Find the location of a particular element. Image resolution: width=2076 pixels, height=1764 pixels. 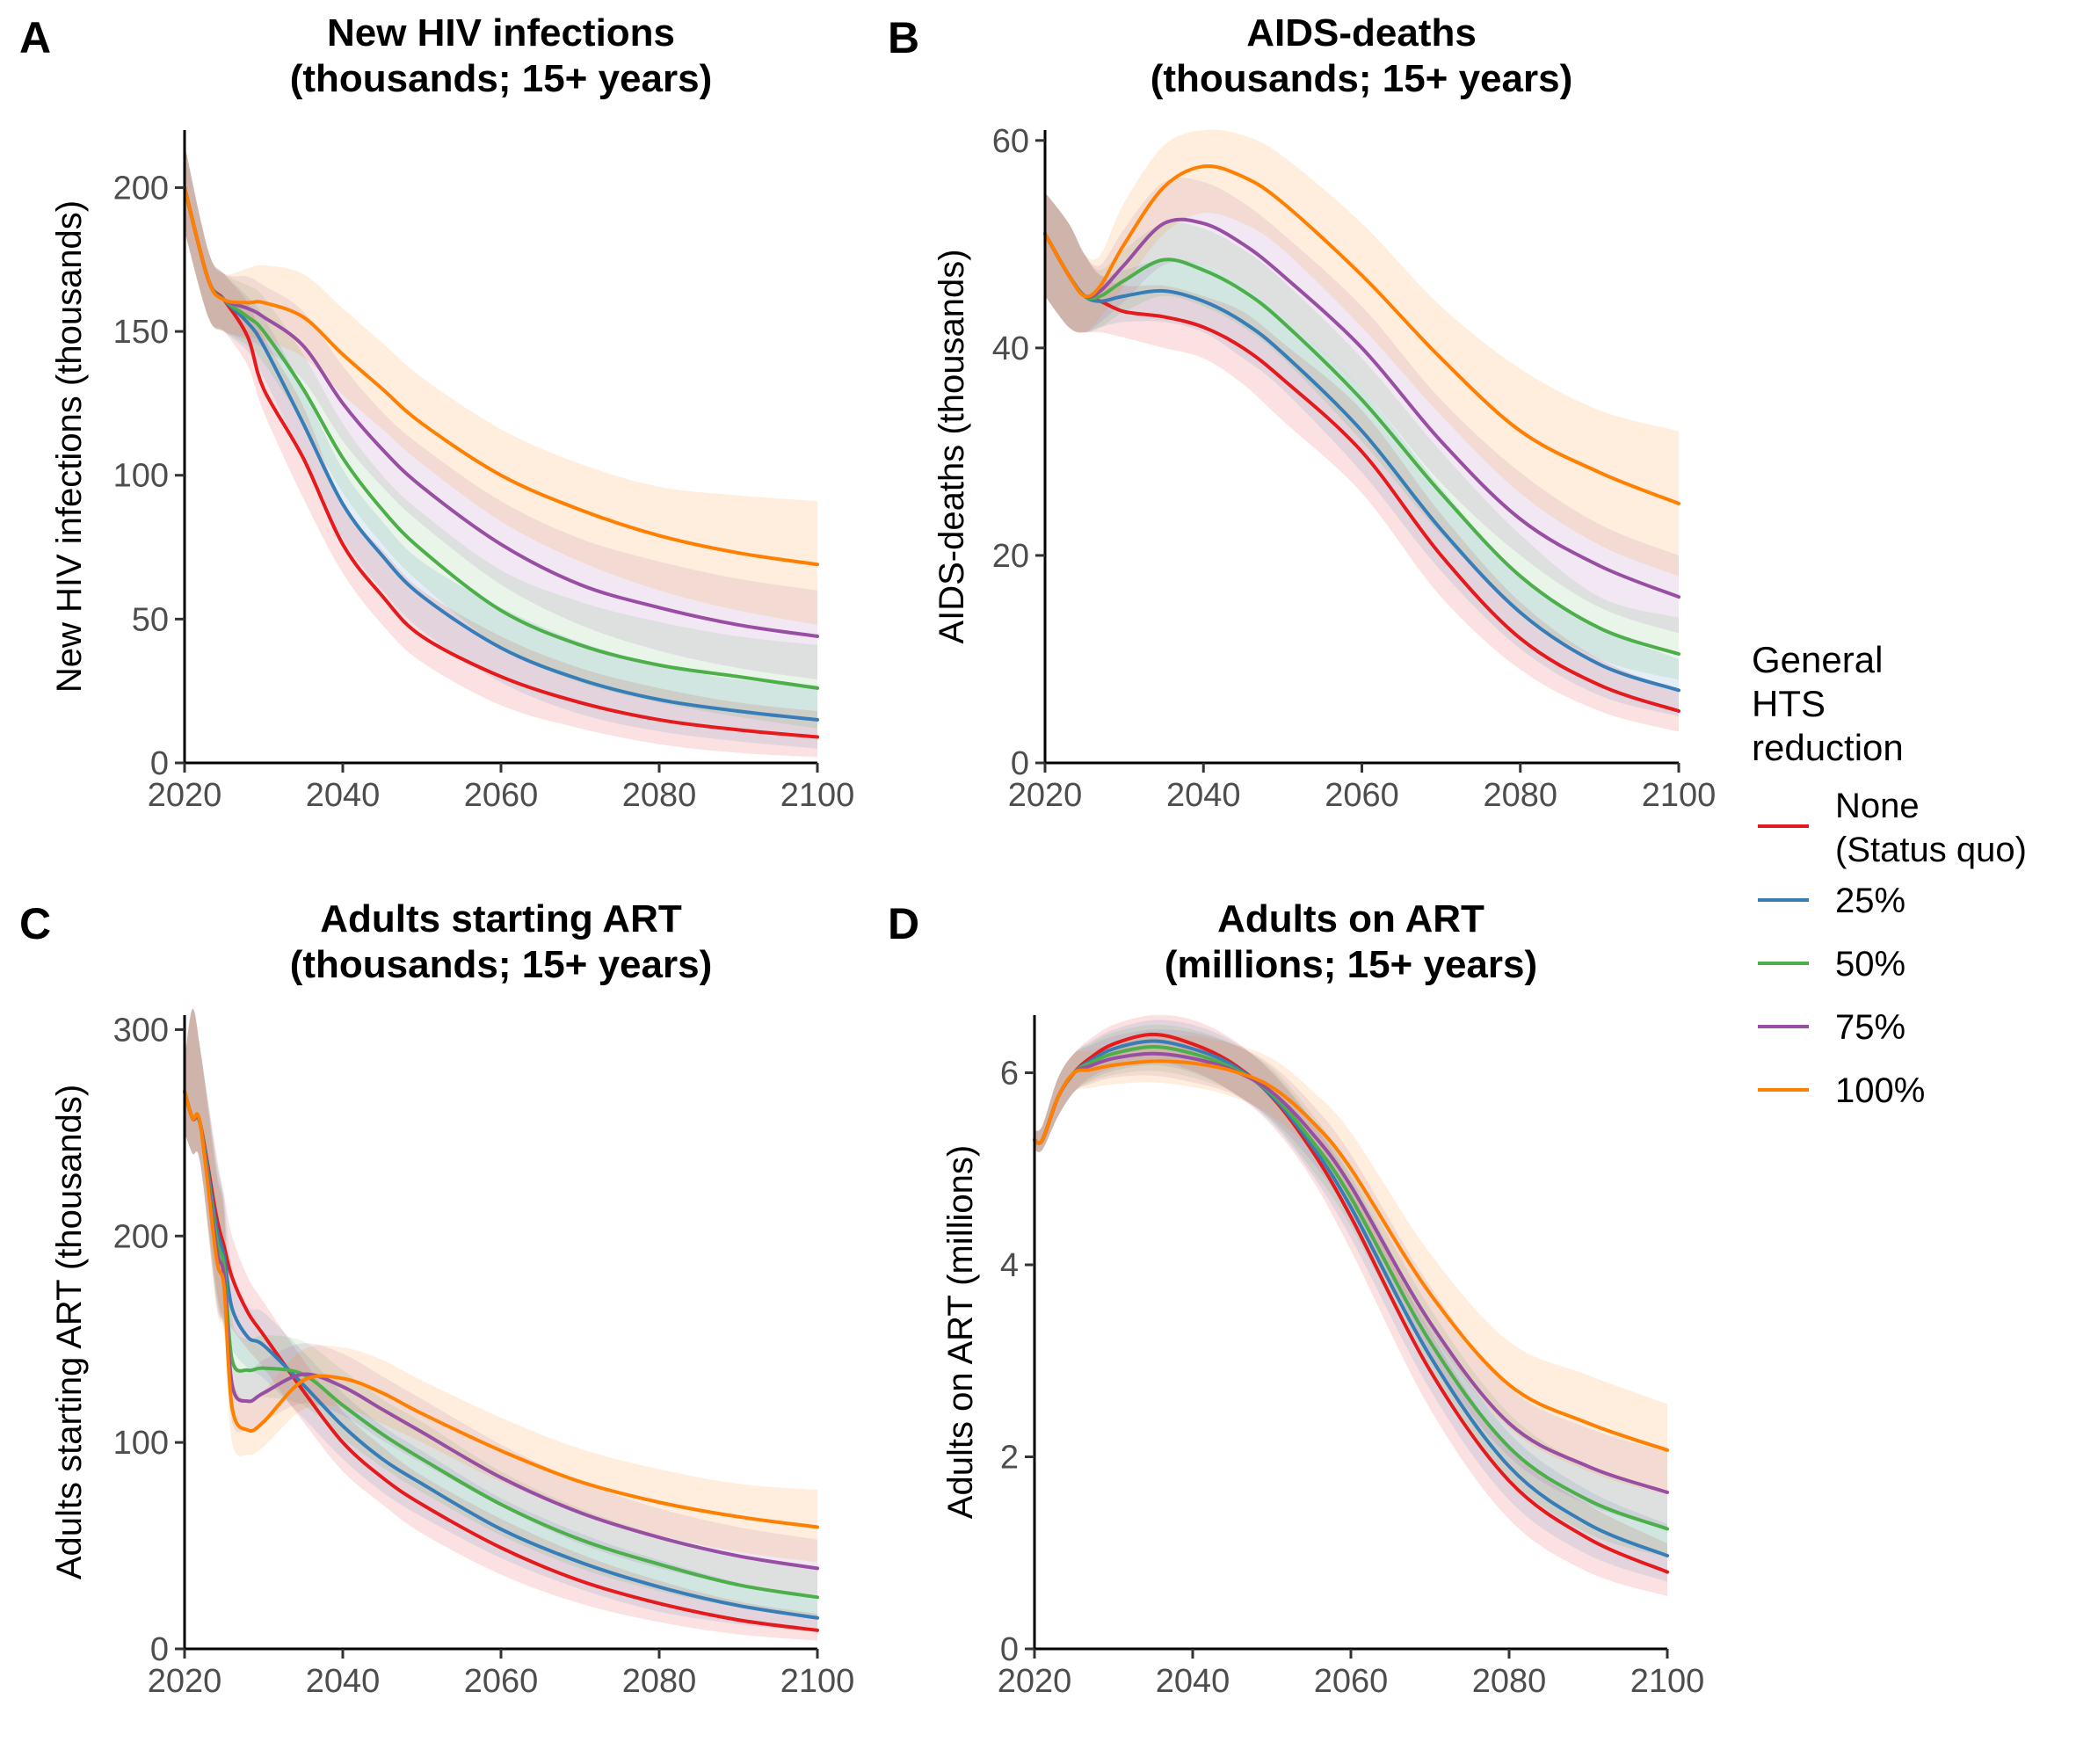

y-axis-label: AIDS-deaths (thousands) is located at coordinates (952, 446).